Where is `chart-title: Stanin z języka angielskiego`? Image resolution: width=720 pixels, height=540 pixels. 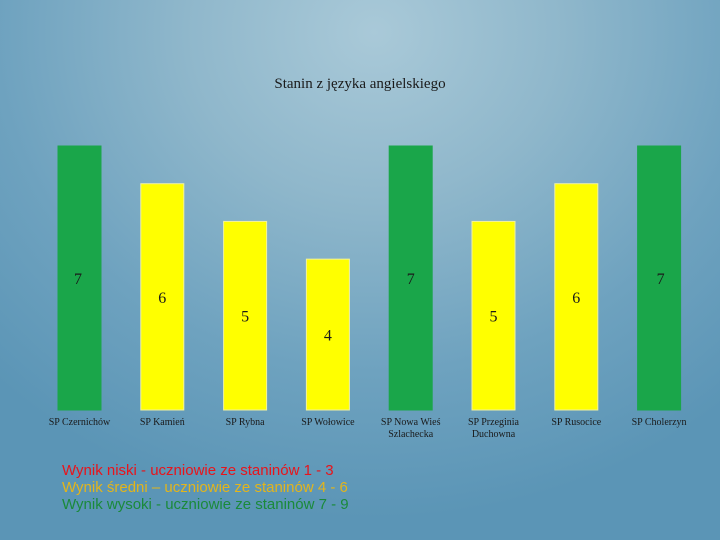 chart-title: Stanin z języka angielskiego is located at coordinates (360, 84).